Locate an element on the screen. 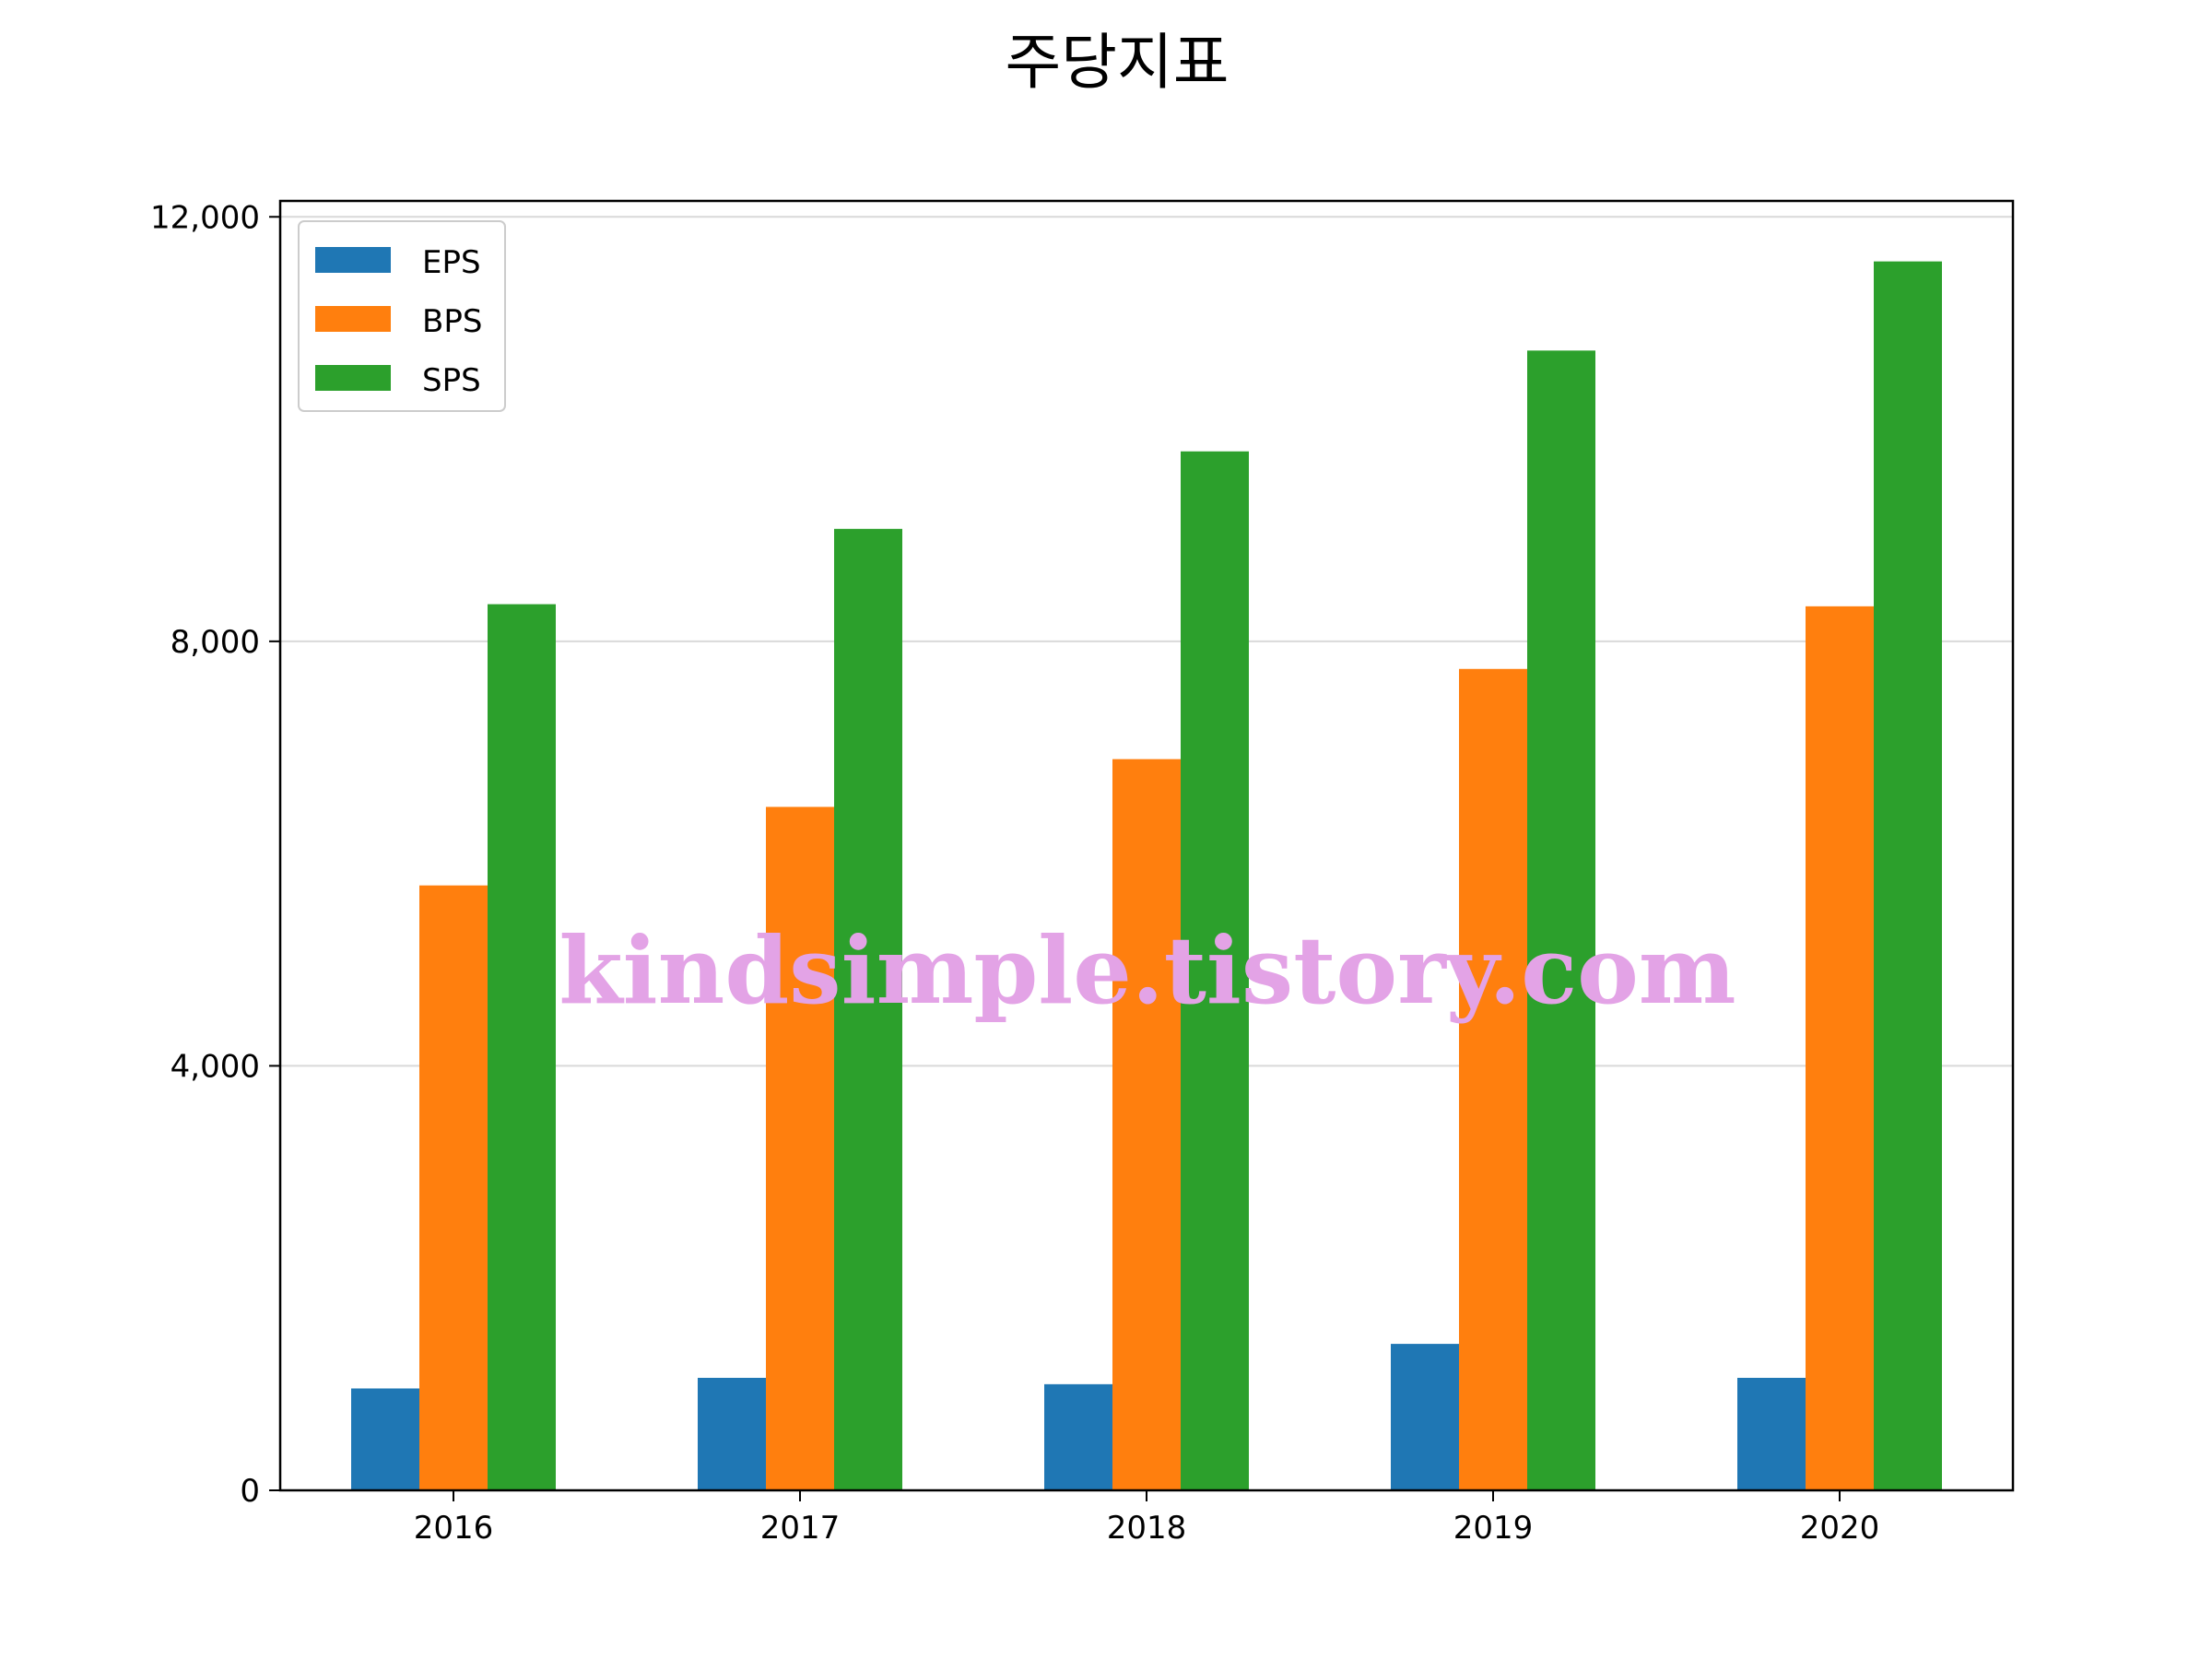  x-tick-label: 2016 is located at coordinates (454, 1528).